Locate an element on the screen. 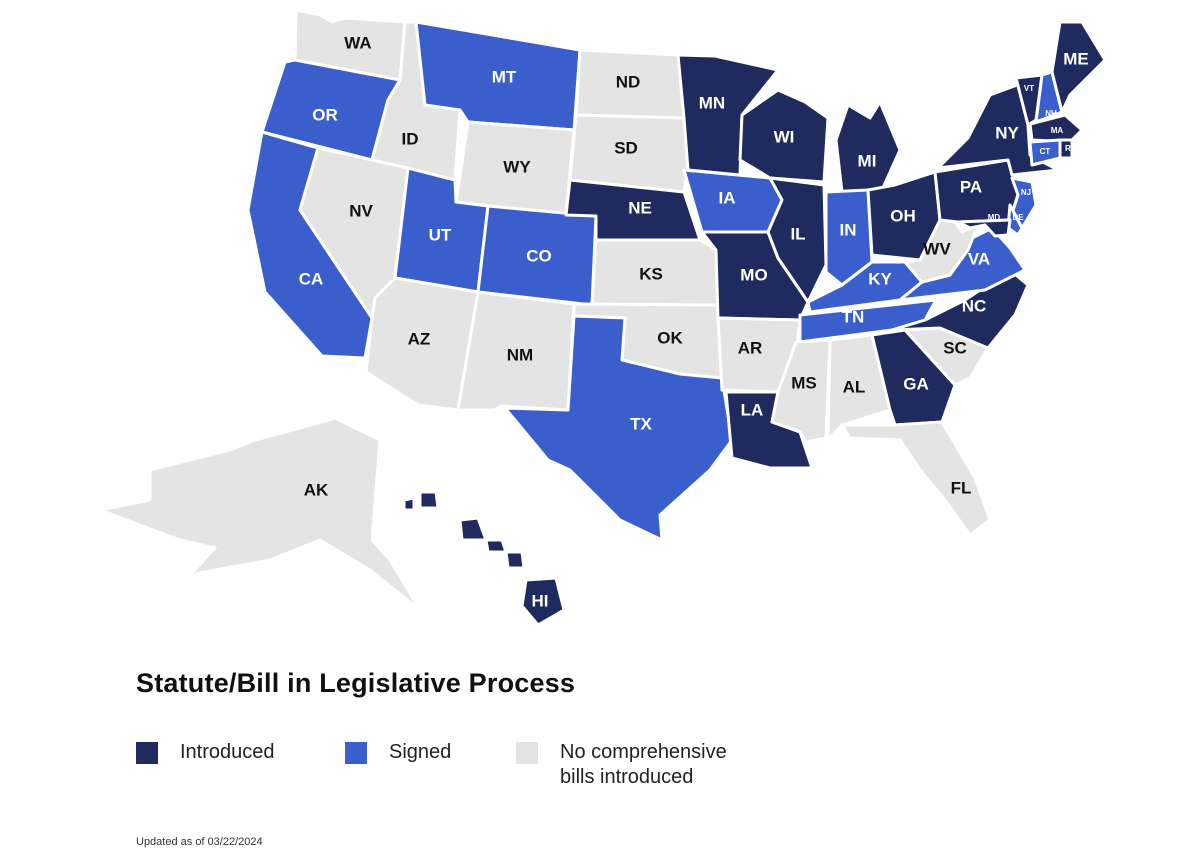 The height and width of the screenshot is (850, 1200). state-ak is located at coordinates (260, 514).